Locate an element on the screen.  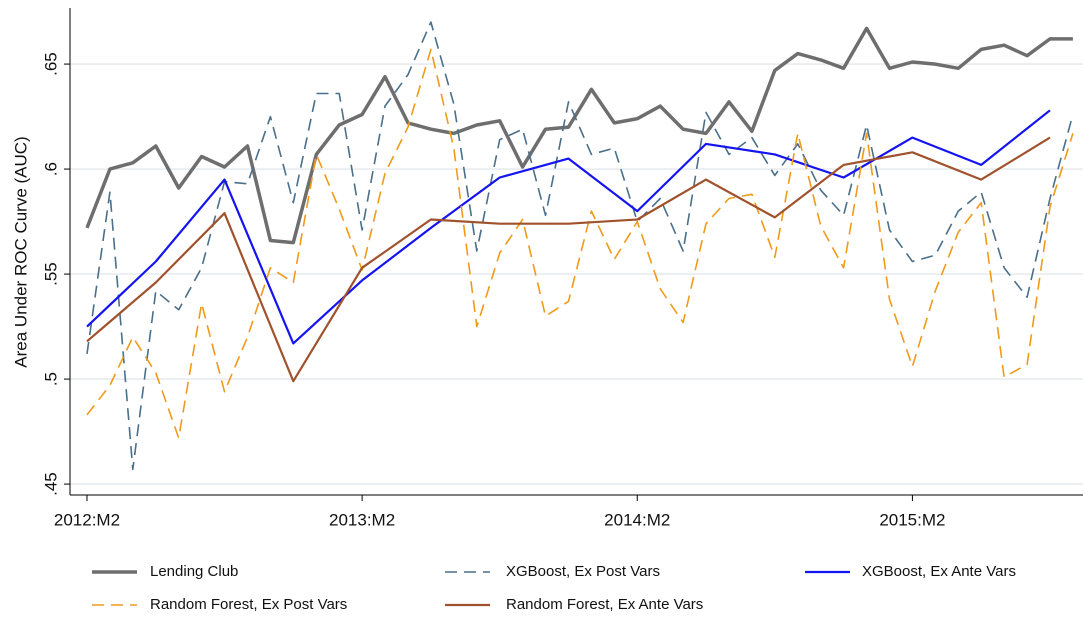
legend-label: Random Forest, Ex Ante Vars is located at coordinates (604, 604).